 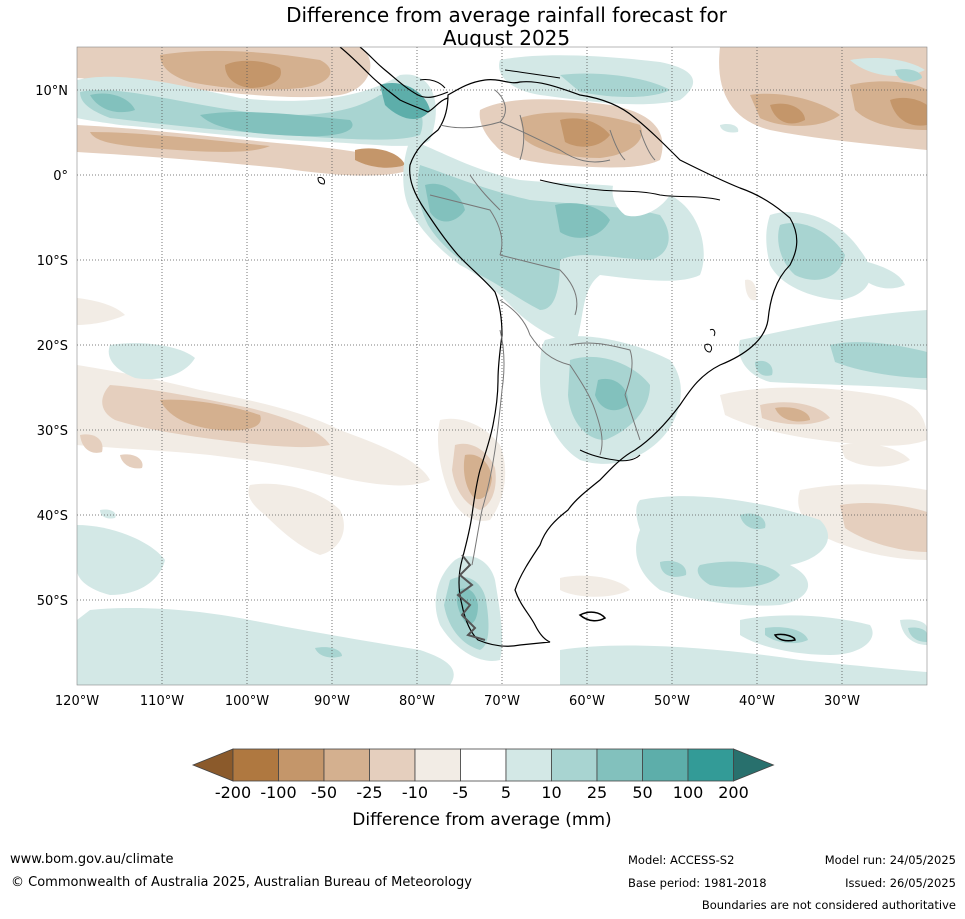 I want to click on longitude-label: 60°W, so click(x=587, y=701).